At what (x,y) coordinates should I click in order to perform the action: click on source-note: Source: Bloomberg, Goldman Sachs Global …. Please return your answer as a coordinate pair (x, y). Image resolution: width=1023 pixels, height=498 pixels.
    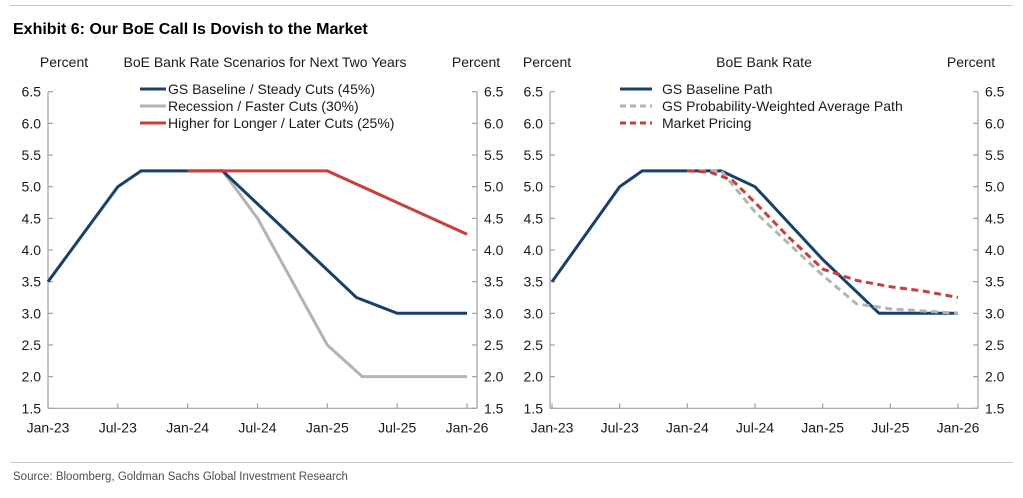
    Looking at the image, I should click on (180, 477).